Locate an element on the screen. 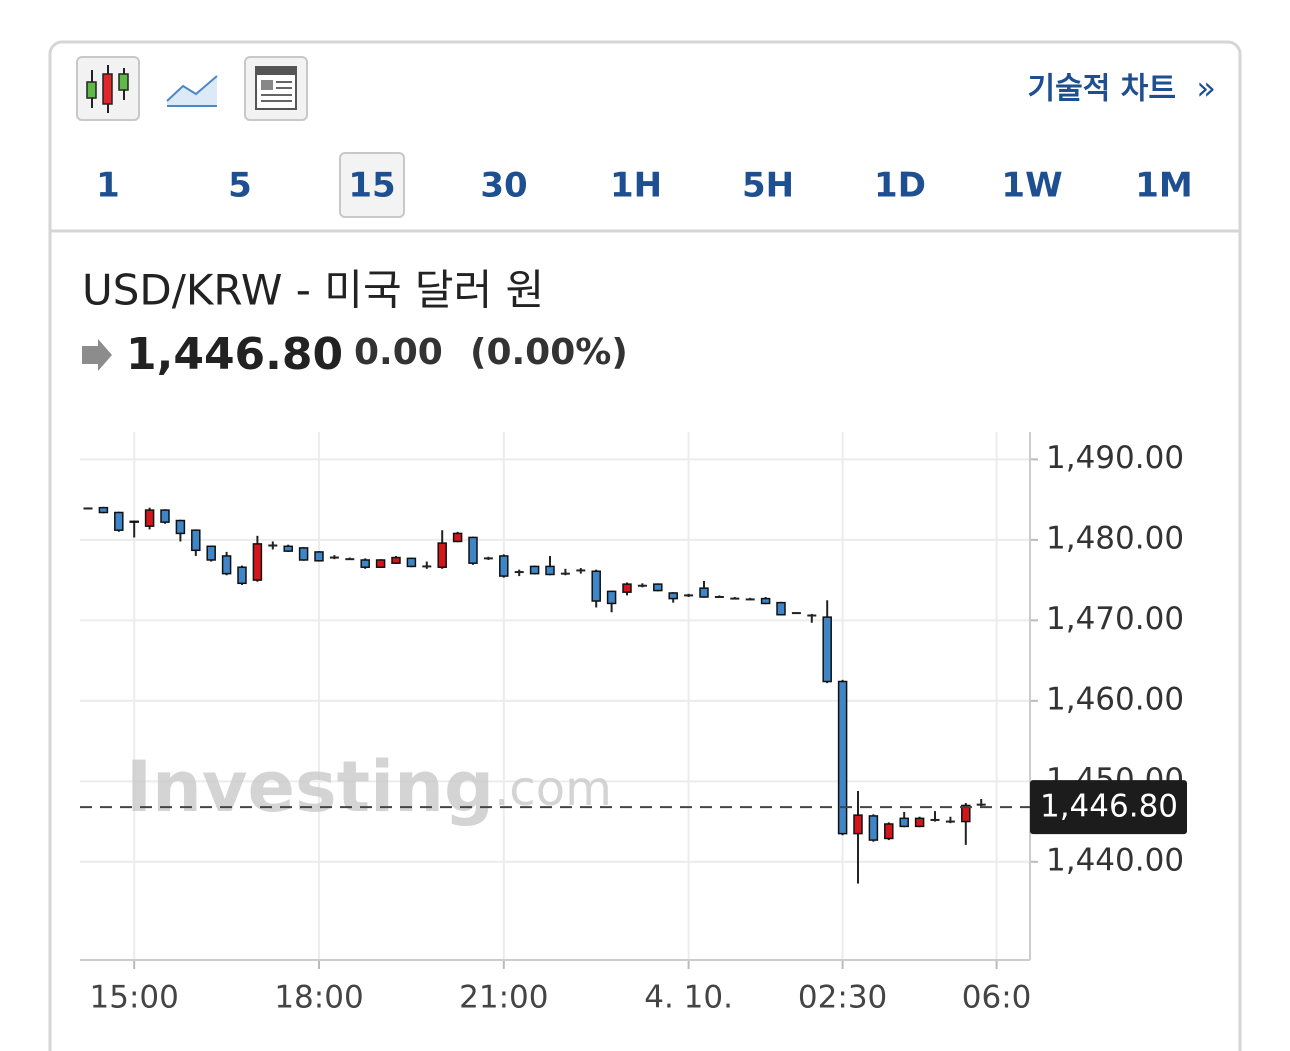  line-chart-button is located at coordinates (192, 91).